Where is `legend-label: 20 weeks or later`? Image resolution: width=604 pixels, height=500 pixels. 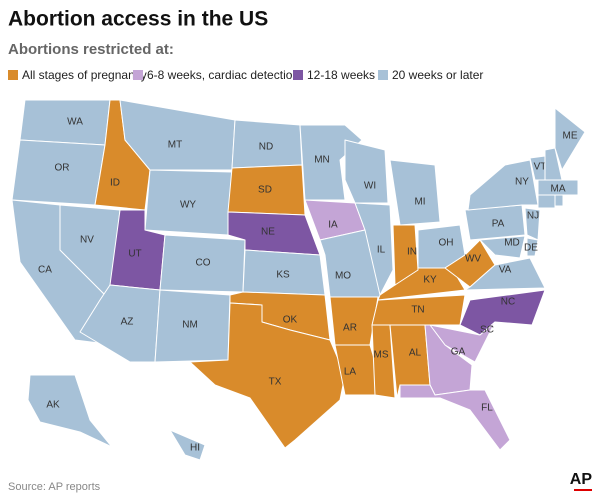
legend-label: 20 weeks or later is located at coordinates (437, 75).